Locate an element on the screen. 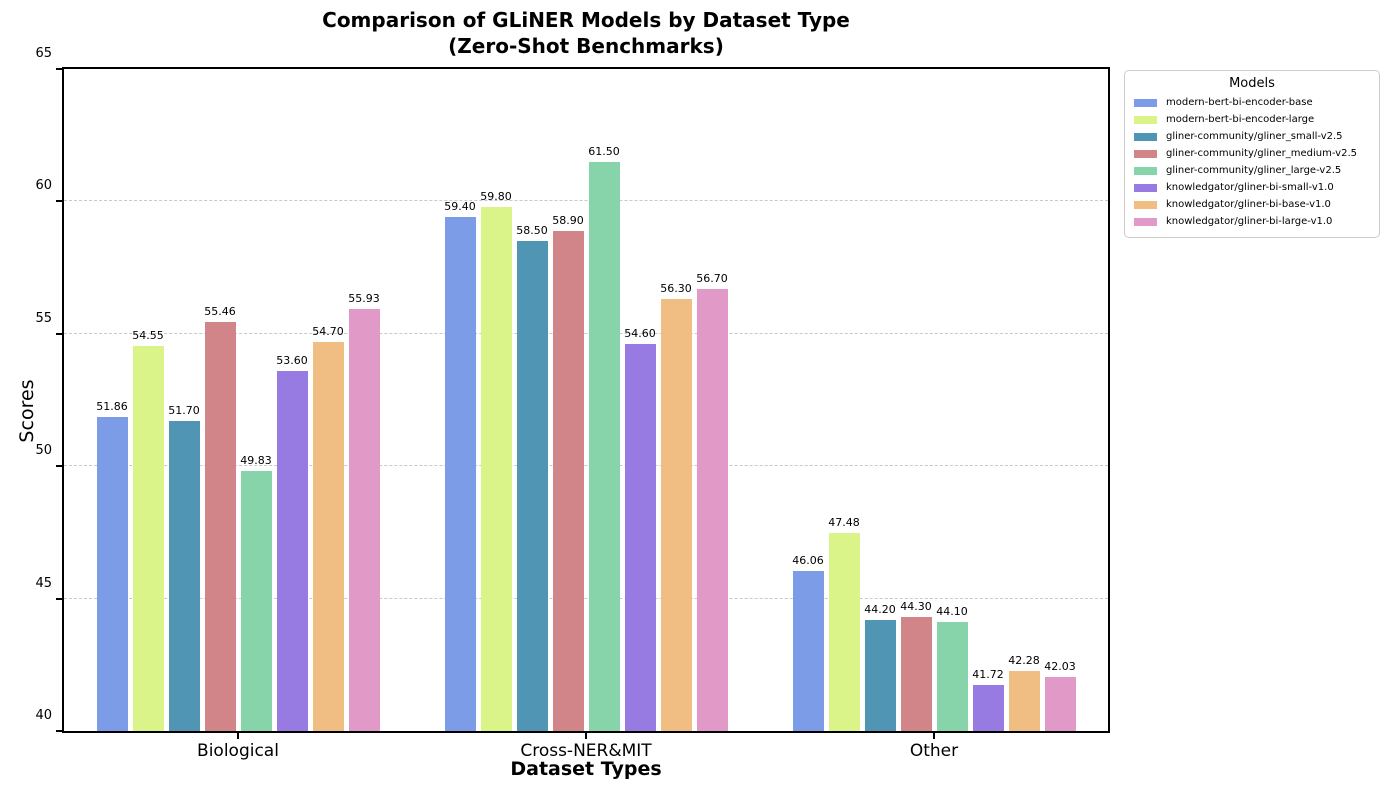 The image size is (1389, 790). legend-item-label: gliner-community/gliner_small-v2.5 is located at coordinates (1254, 136).